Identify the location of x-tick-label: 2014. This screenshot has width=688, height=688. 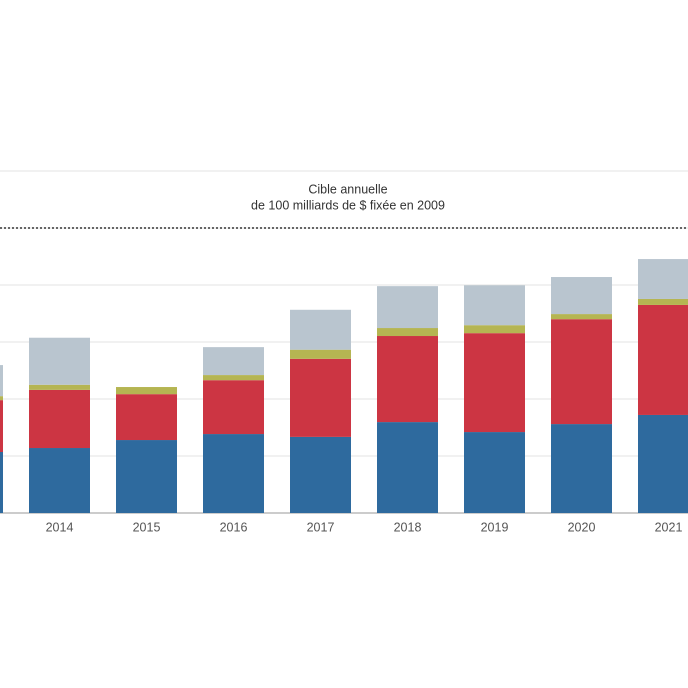
(60, 527).